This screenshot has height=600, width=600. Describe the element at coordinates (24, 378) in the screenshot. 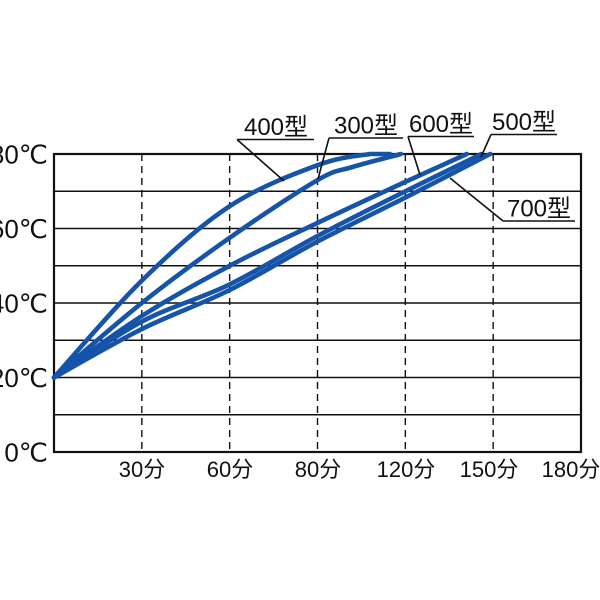

I see `y-tick-label-20: 20℃` at that location.